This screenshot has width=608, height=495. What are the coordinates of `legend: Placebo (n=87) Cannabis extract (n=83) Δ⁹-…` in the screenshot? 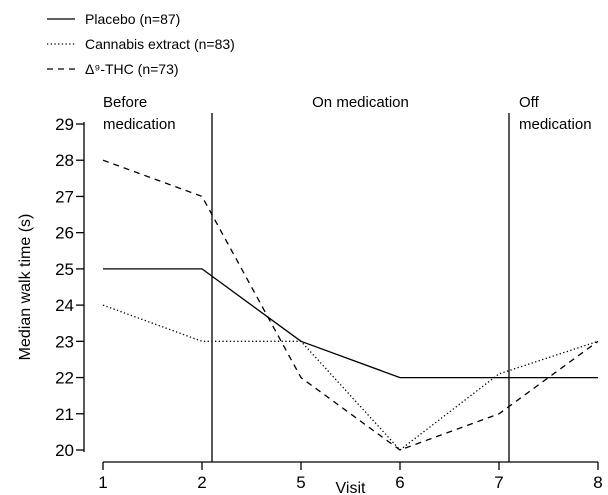 It's located at (141, 44).